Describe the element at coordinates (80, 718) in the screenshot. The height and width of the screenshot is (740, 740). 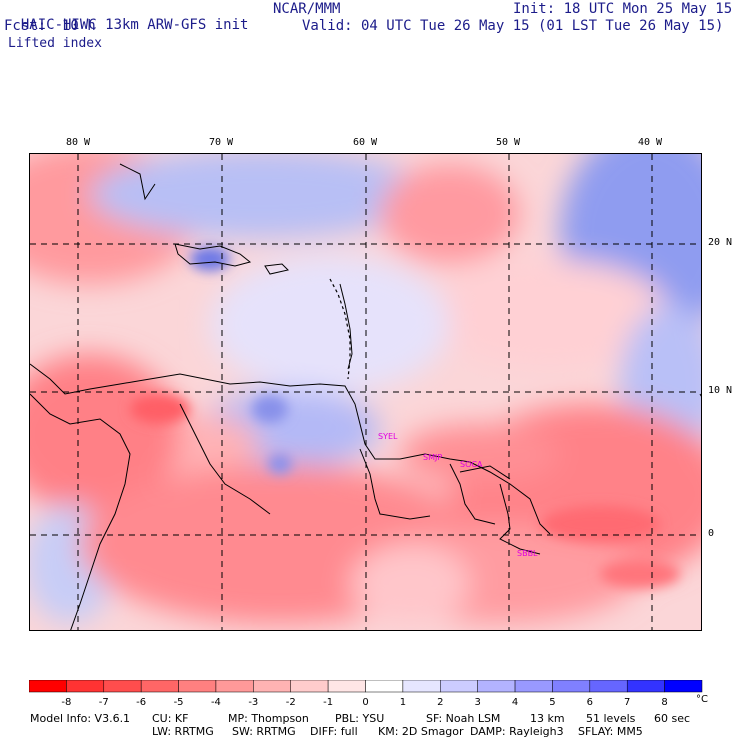
I see `model-info-version: Model Info: V3.6.1` at that location.